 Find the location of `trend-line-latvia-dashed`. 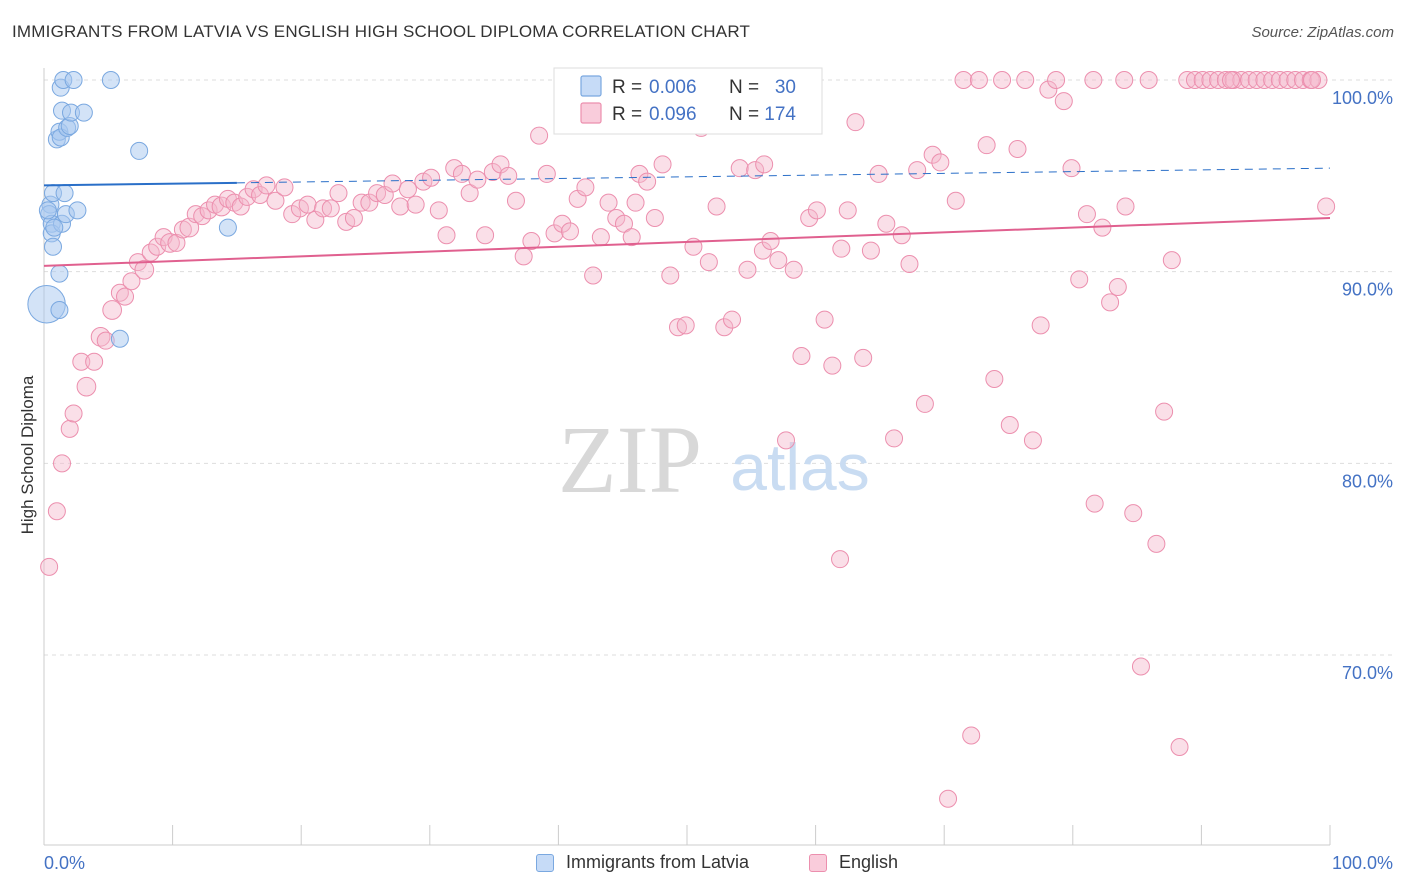

trend-line-latvia-dashed is located at coordinates (783, 175).